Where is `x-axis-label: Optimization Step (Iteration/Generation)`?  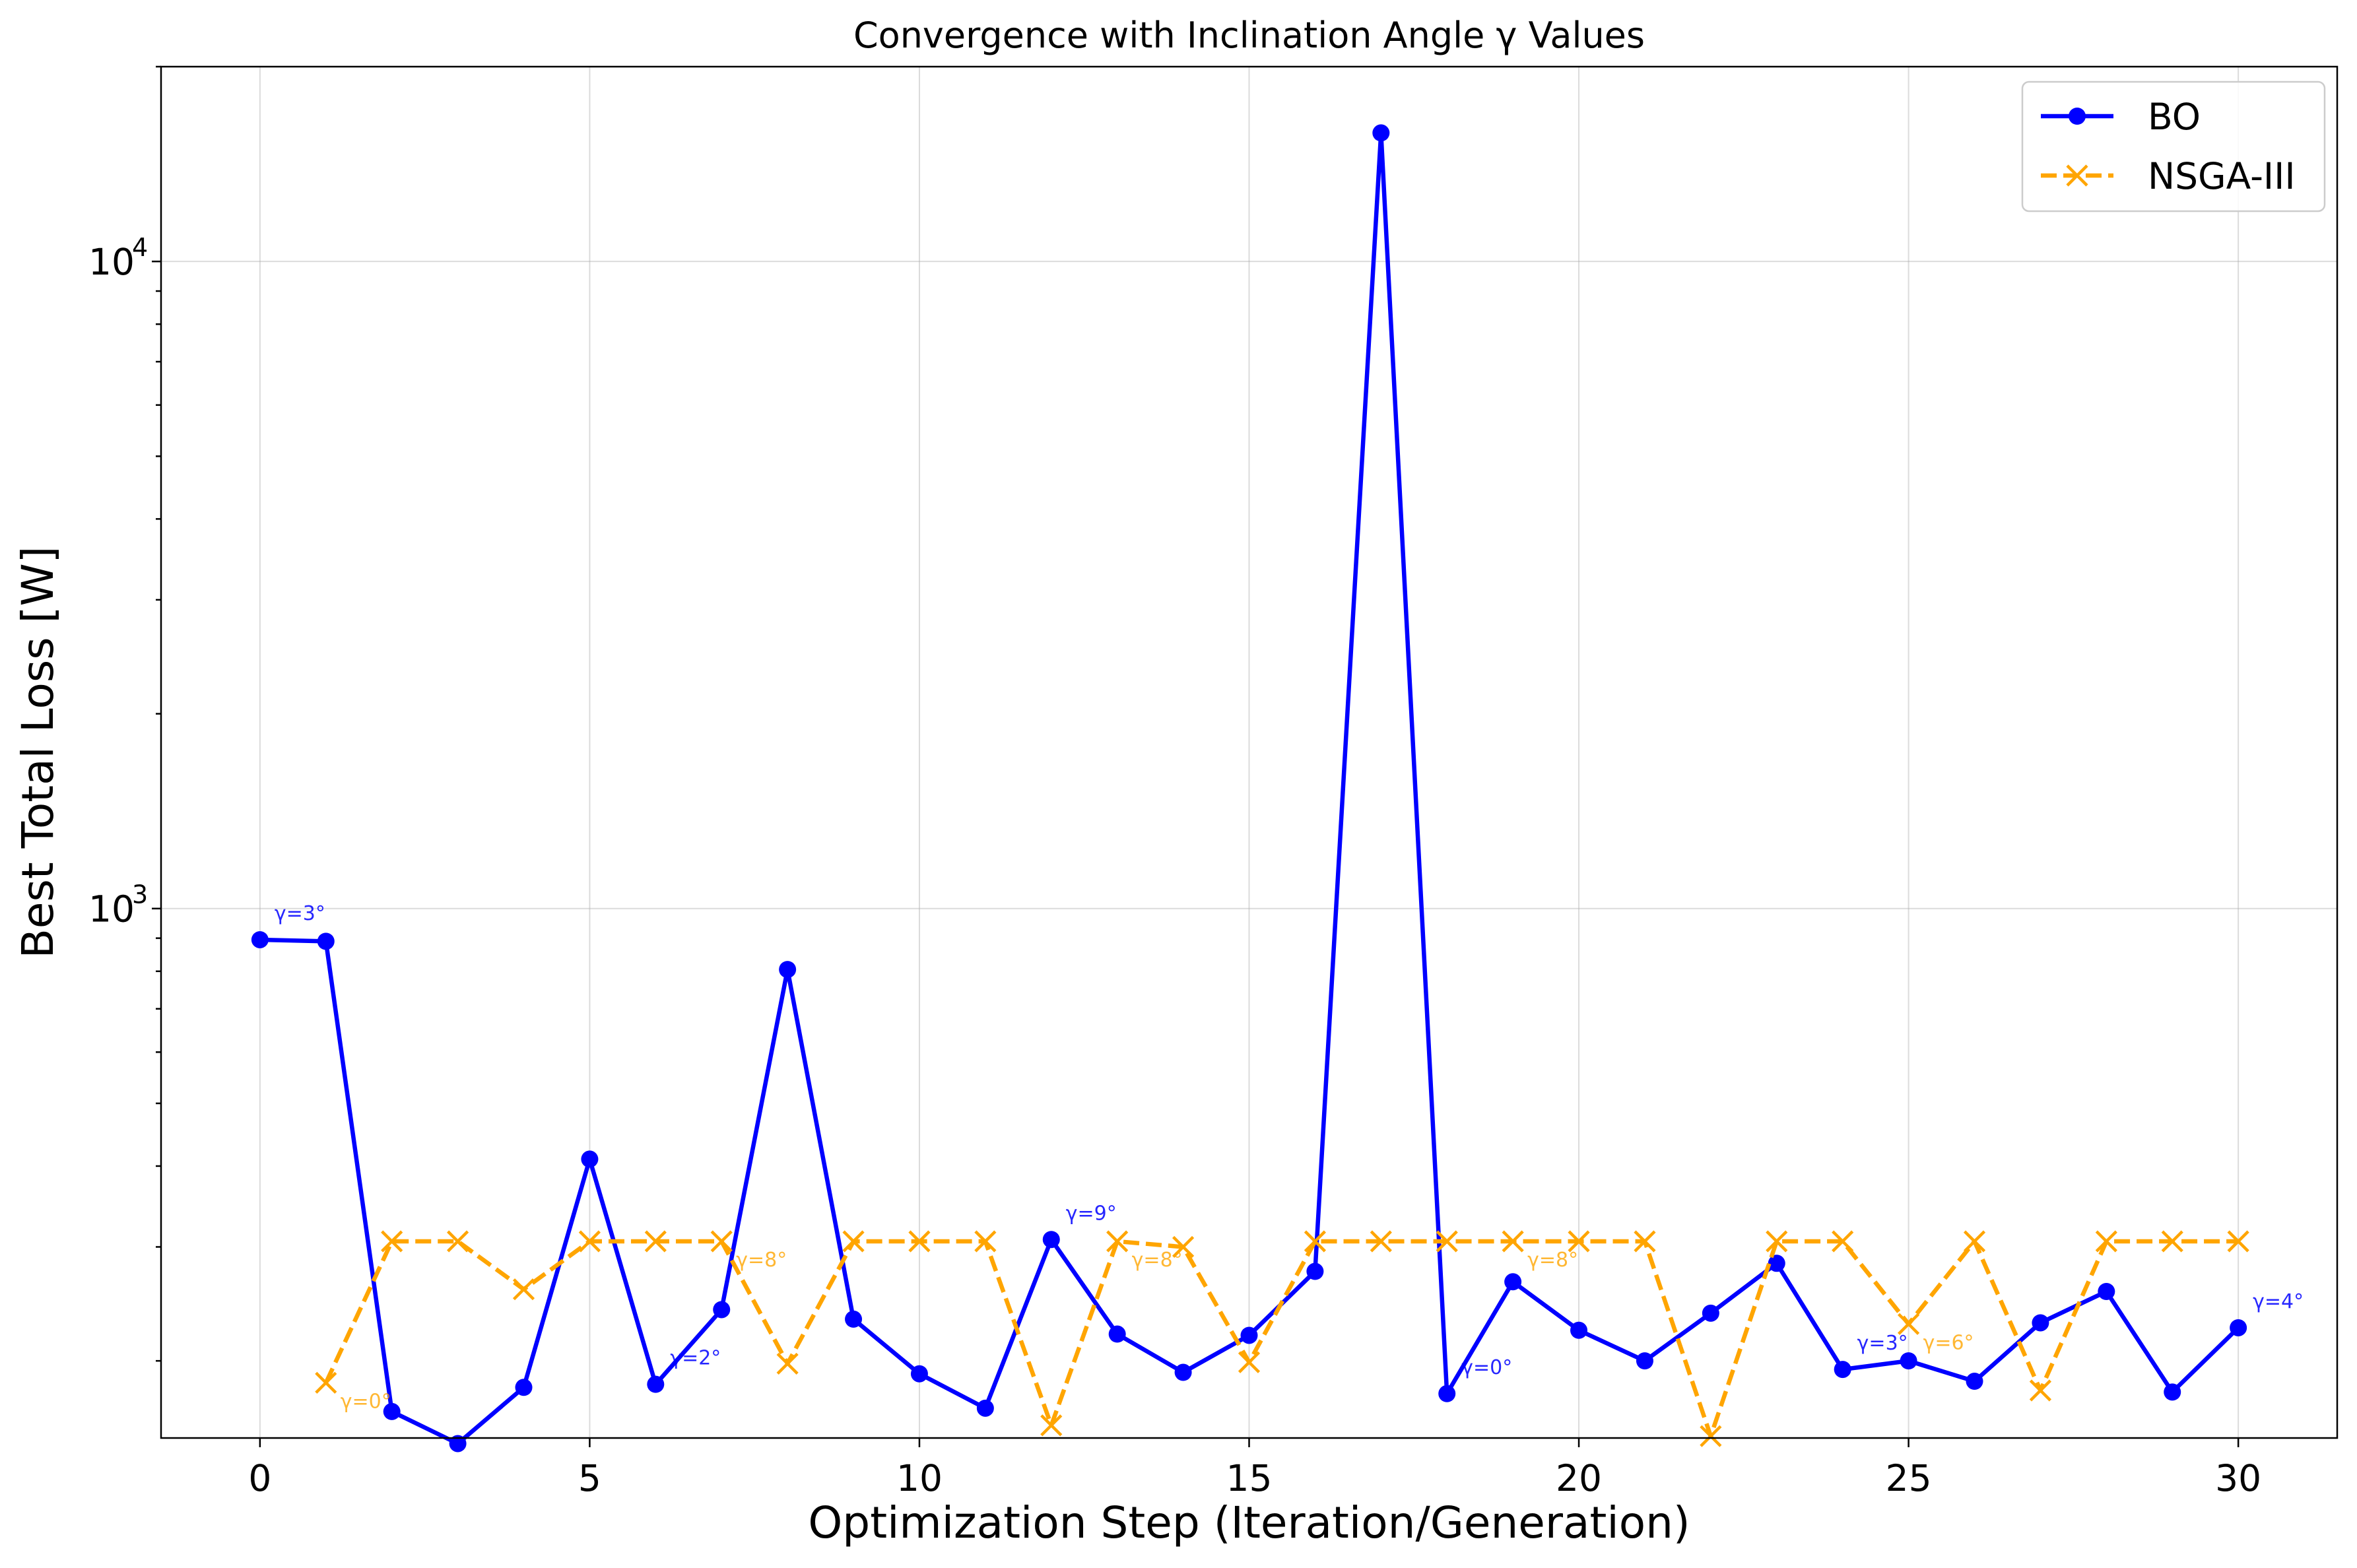 x-axis-label: Optimization Step (Iteration/Generation) is located at coordinates (1249, 1522).